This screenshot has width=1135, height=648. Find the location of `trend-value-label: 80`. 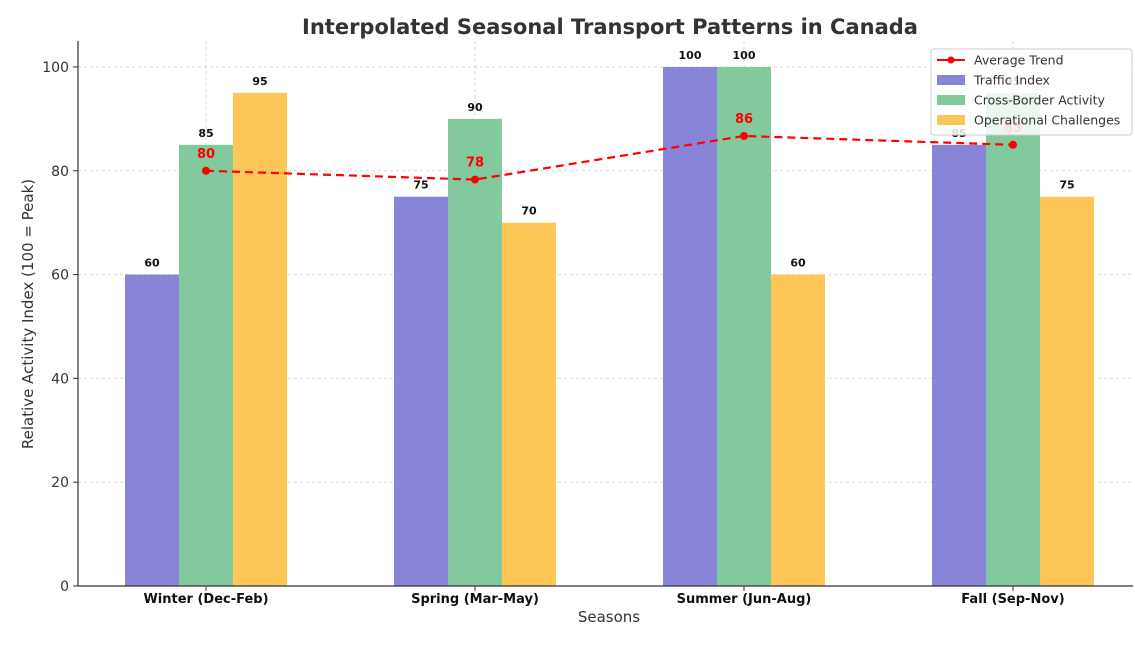

trend-value-label: 80 is located at coordinates (206, 154).